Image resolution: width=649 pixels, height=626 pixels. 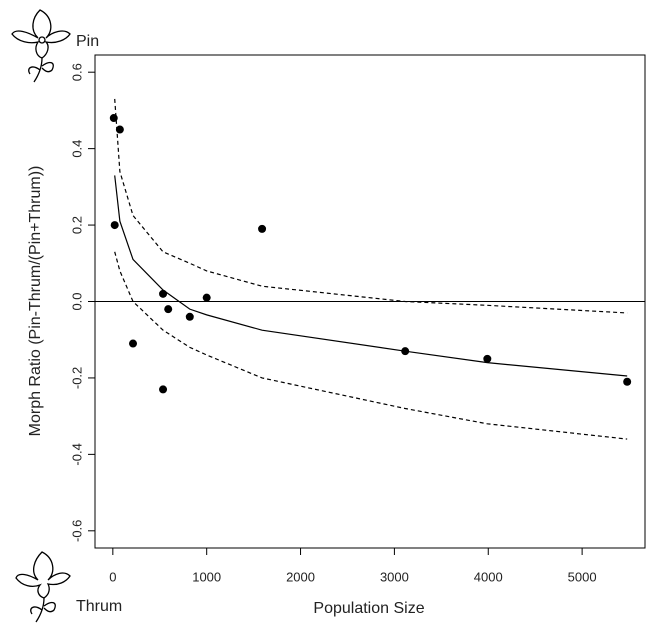 What do you see at coordinates (35, 301) in the screenshot?
I see `y-axis-label: Morph Ratio (Pin-Thrum/(Pin+Thrum))` at bounding box center [35, 301].